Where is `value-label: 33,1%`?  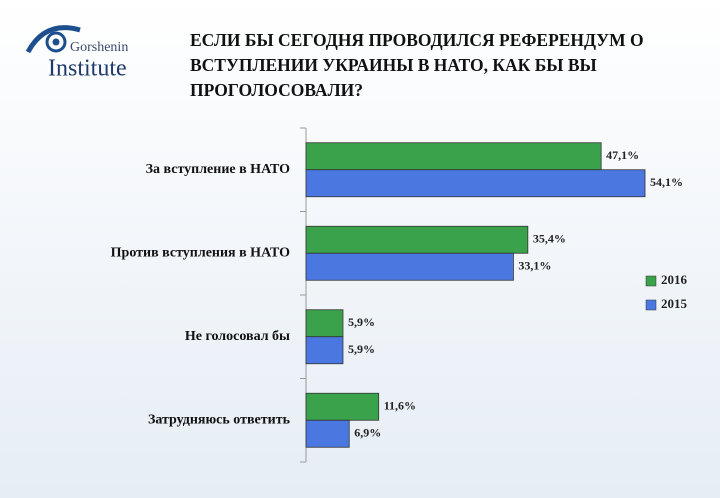
value-label: 33,1% is located at coordinates (534, 266).